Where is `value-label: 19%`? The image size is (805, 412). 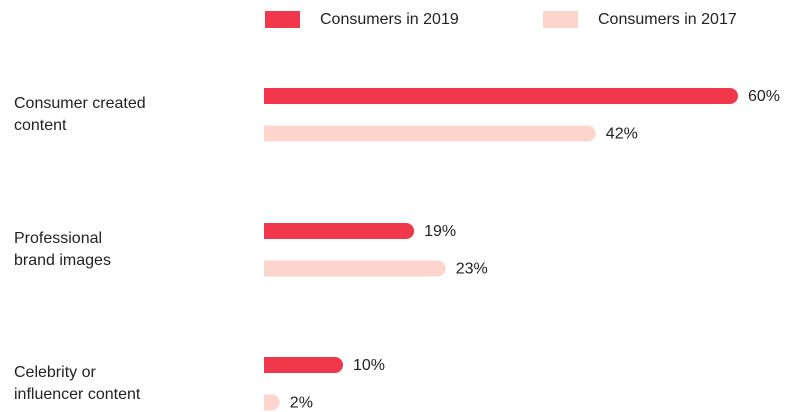 value-label: 19% is located at coordinates (440, 231).